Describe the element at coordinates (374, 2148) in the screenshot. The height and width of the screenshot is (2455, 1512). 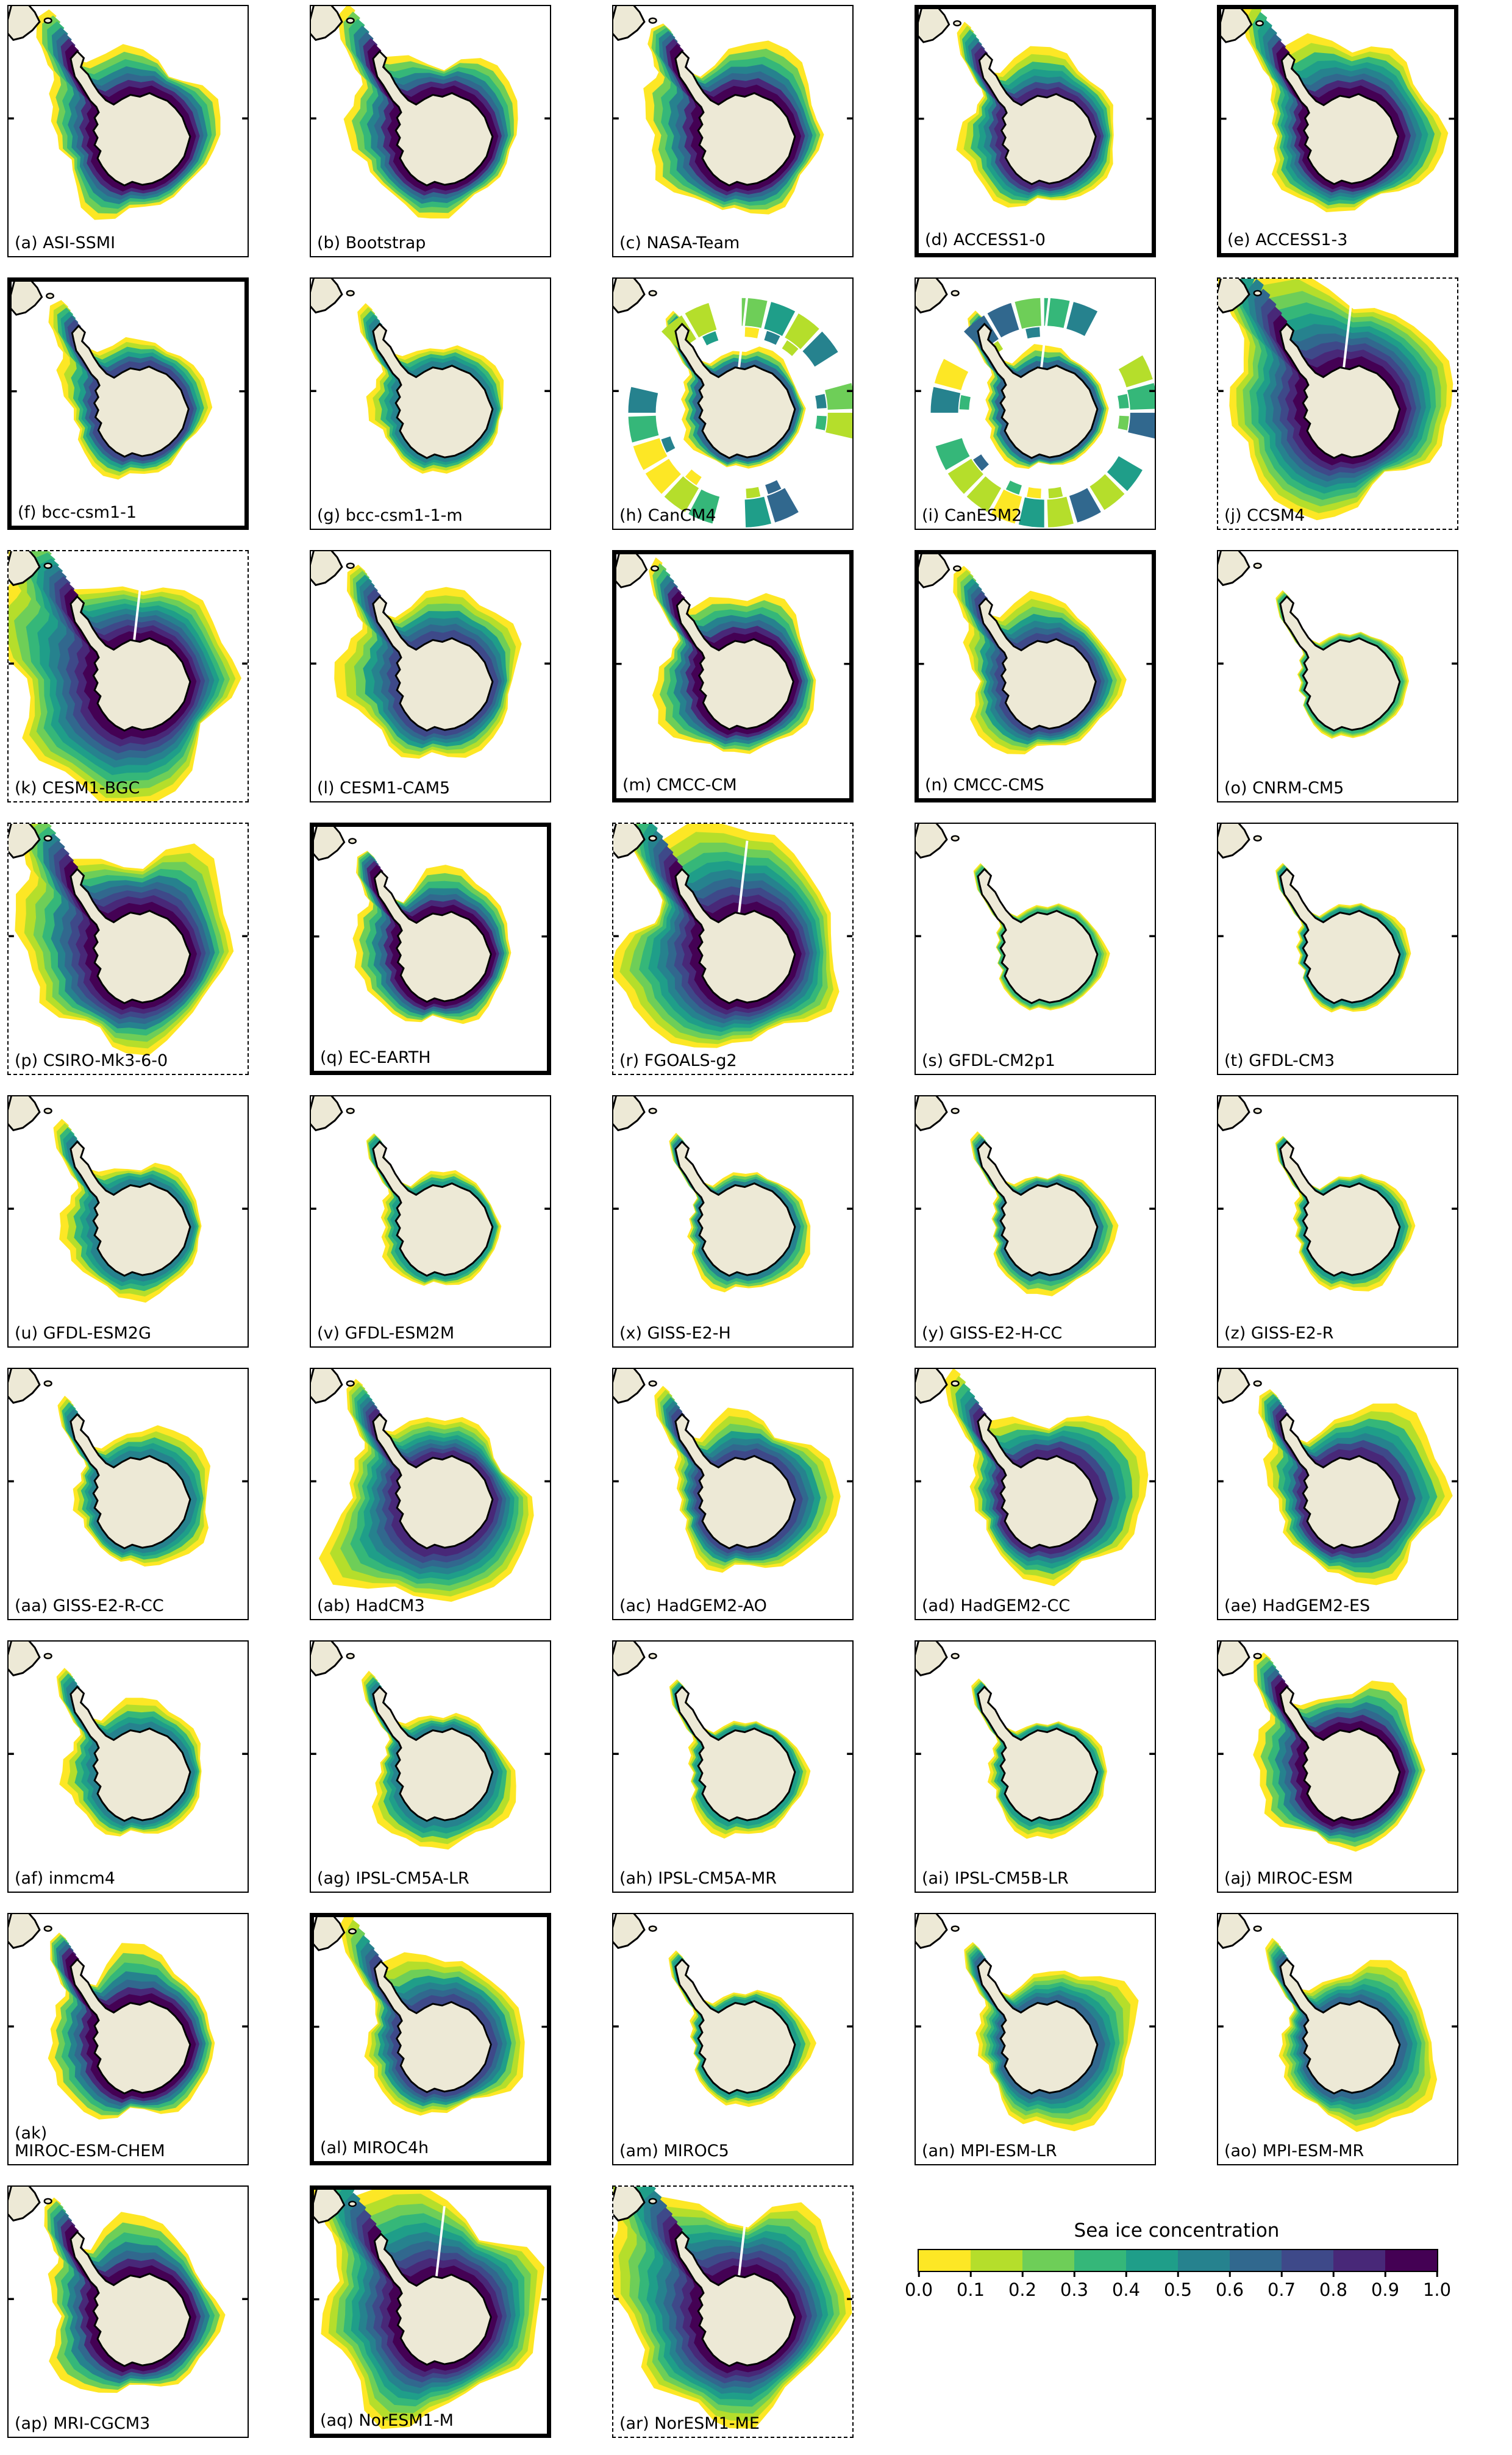
I see `panel-label: (al) MIROC4h` at that location.